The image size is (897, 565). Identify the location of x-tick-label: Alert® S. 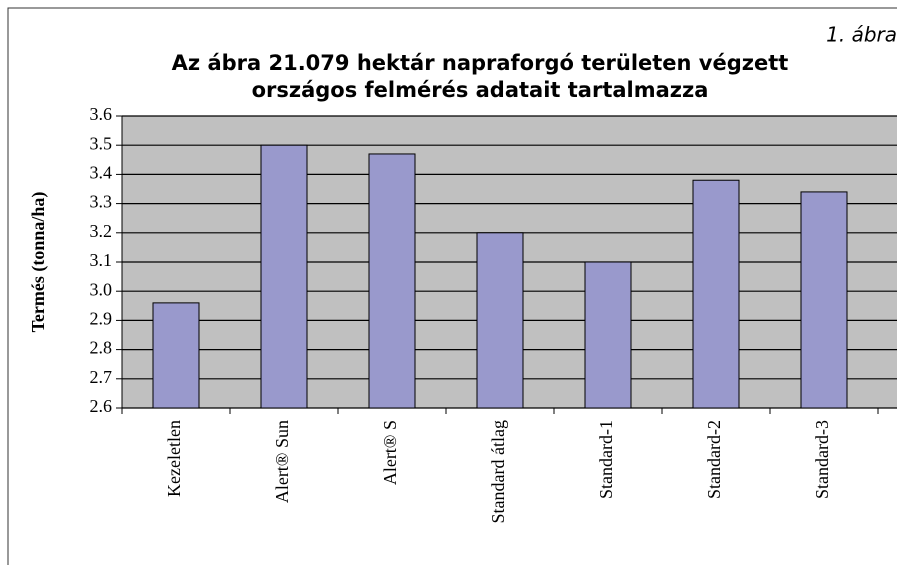
(390, 452).